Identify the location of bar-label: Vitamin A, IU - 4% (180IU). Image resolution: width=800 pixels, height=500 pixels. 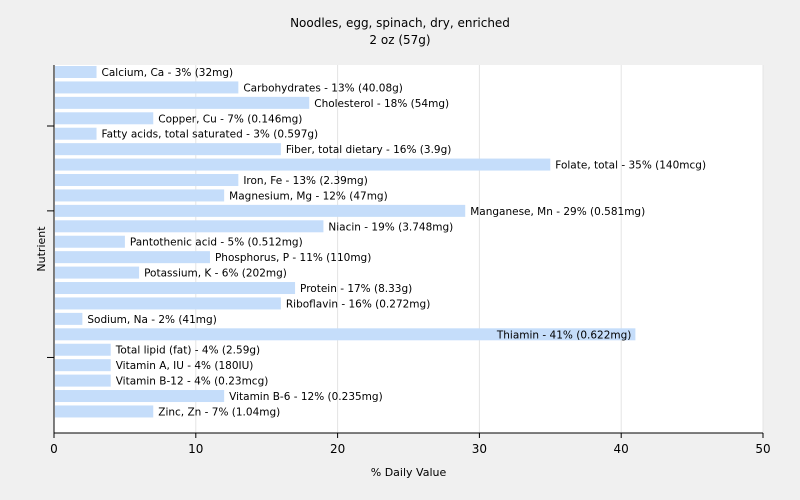
(185, 366).